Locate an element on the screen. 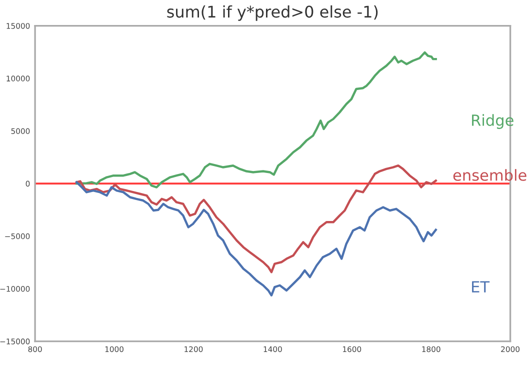 The width and height of the screenshot is (531, 369). text: Ridge is located at coordinates (493, 121).